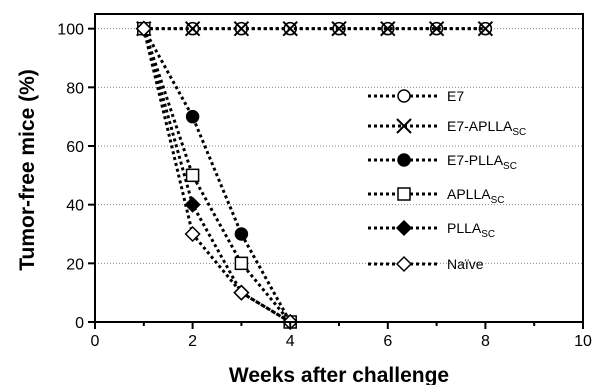  I want to click on x-axis-title: Weeks after challenge, so click(339, 374).